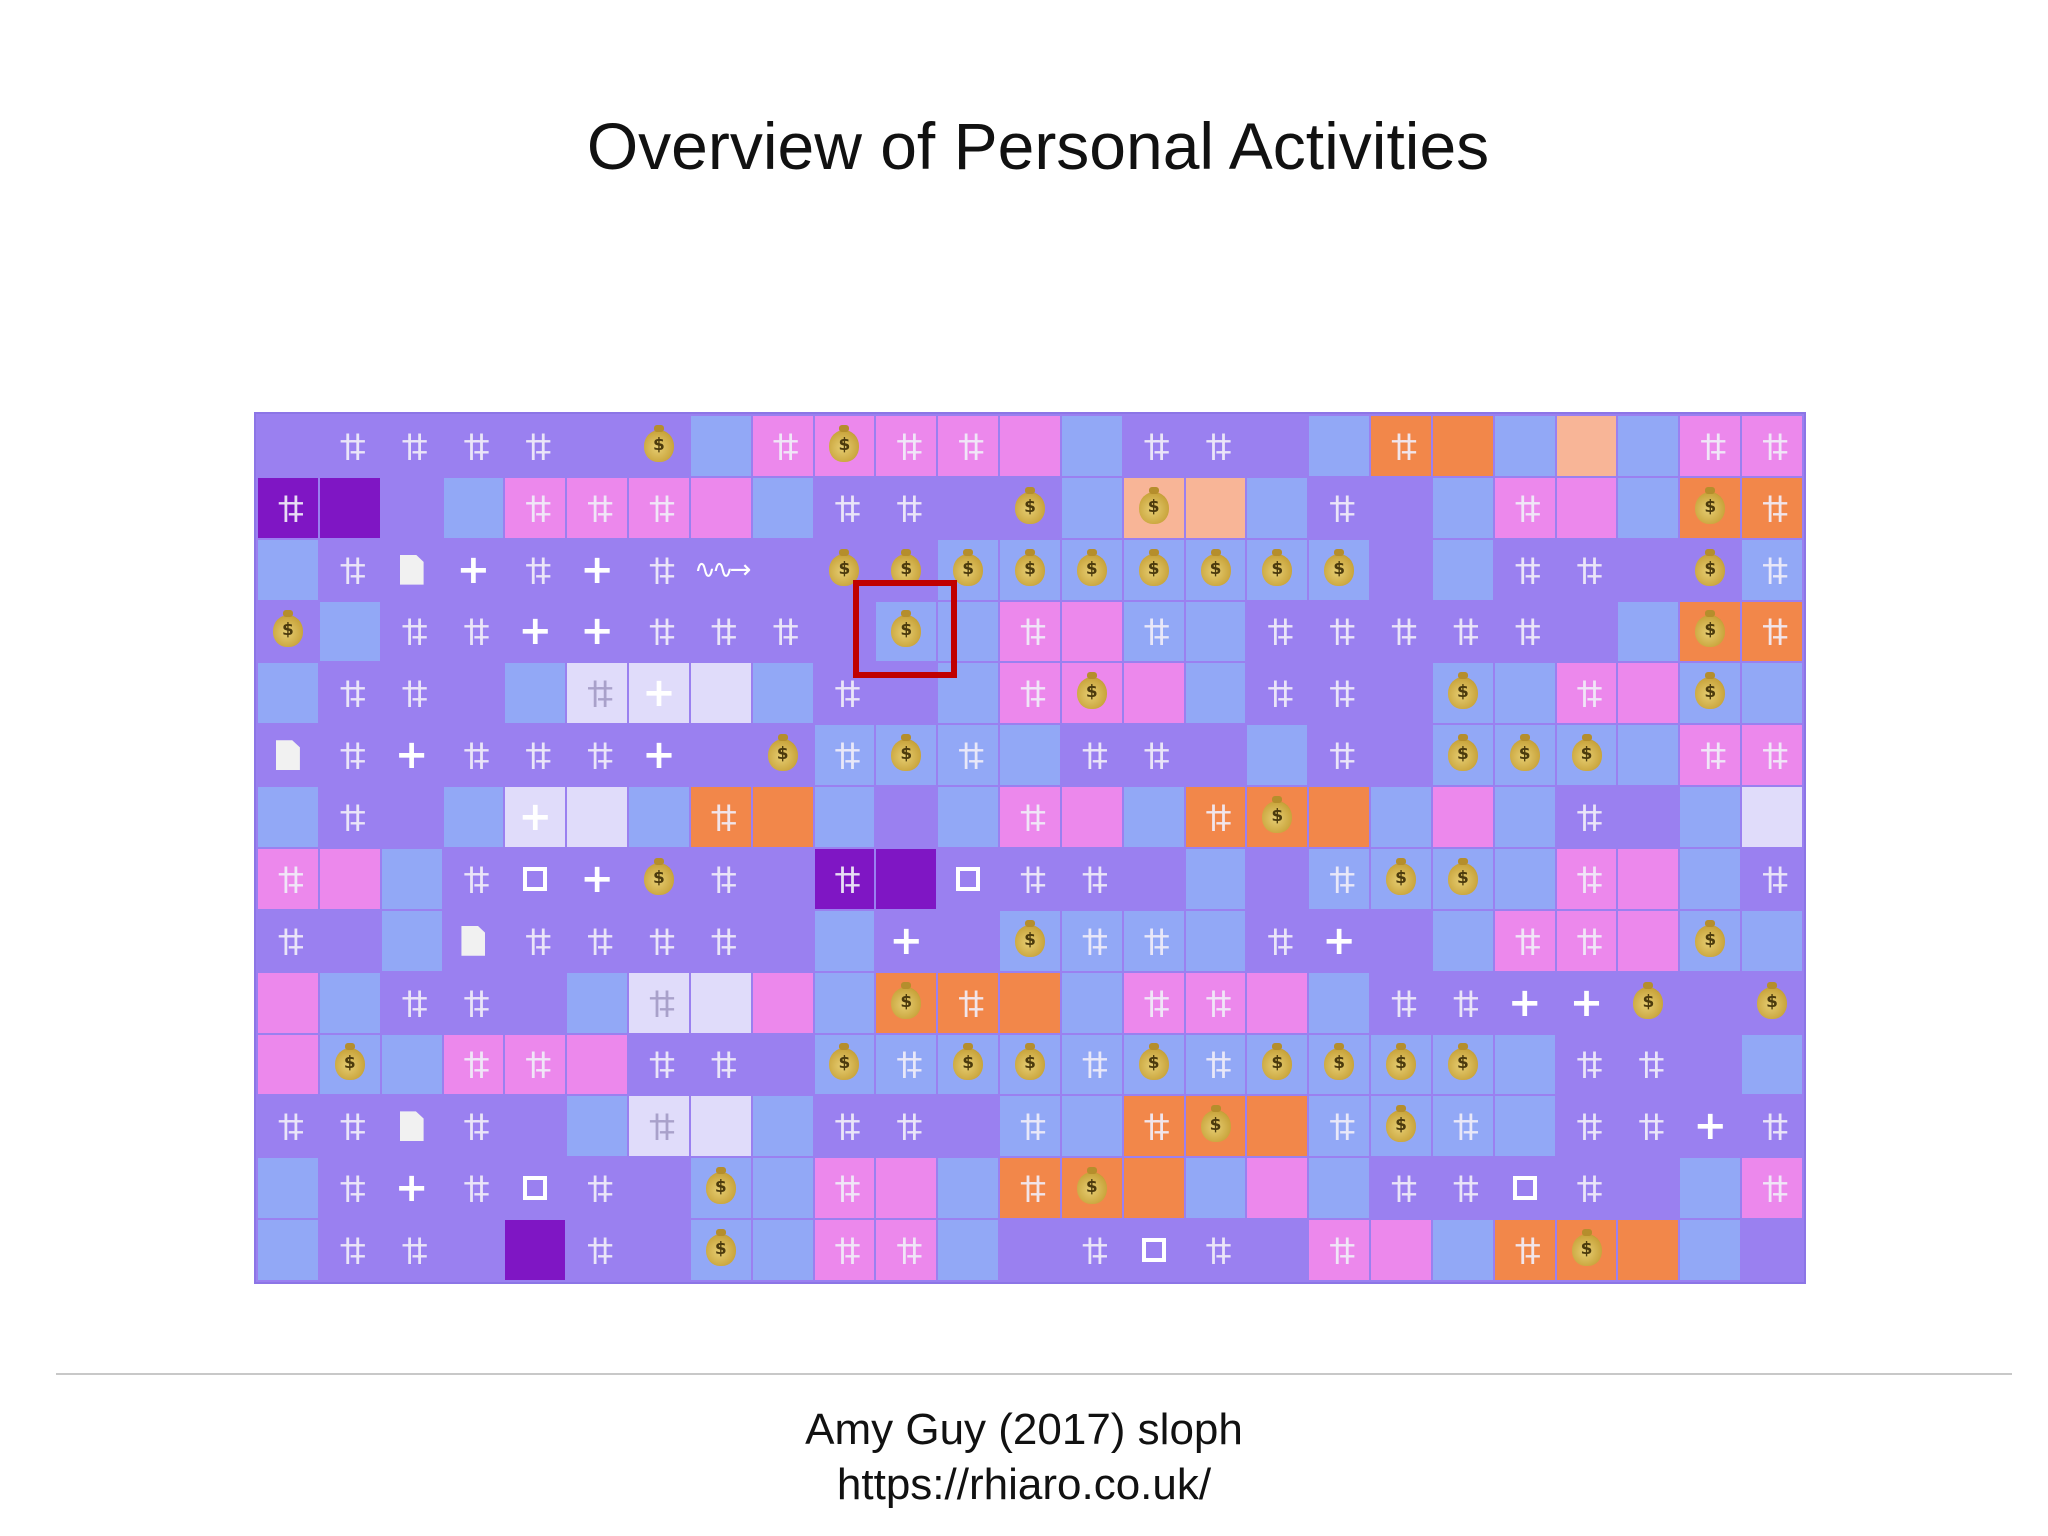 The width and height of the screenshot is (2048, 1536). I want to click on footer-divider, so click(1034, 1374).